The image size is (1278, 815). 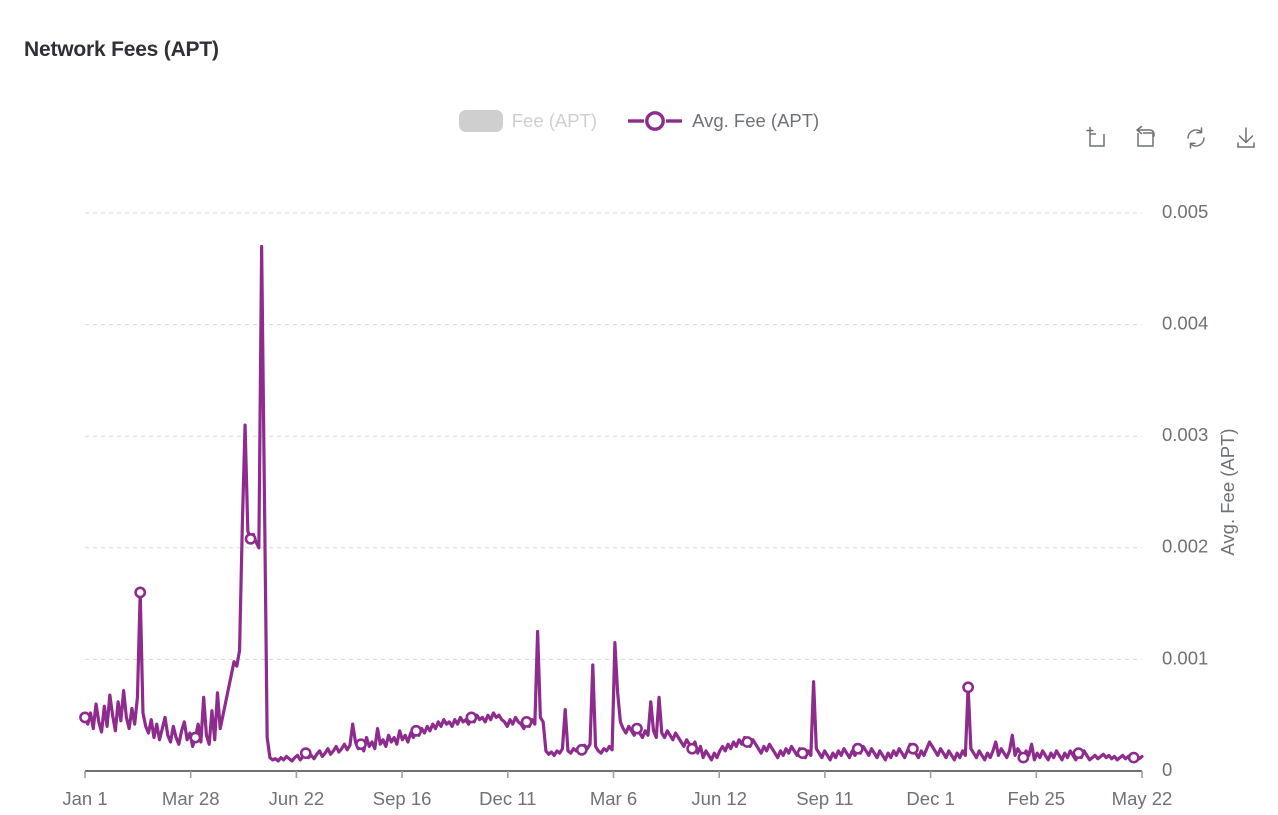 What do you see at coordinates (1185, 322) in the screenshot?
I see `y-axis-tick-label: 0.004` at bounding box center [1185, 322].